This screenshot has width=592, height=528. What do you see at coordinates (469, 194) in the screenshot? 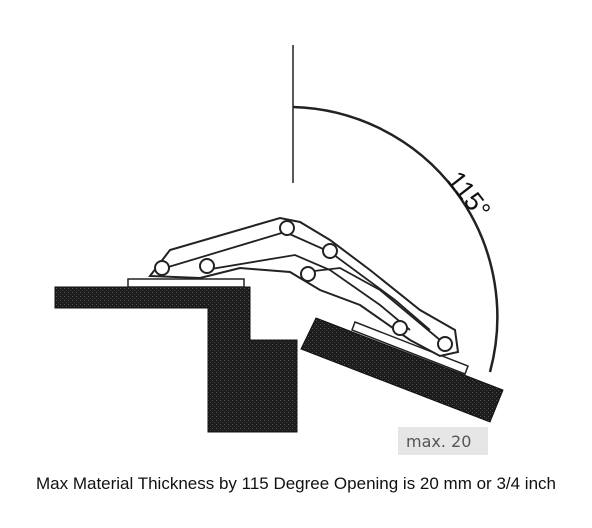
I see `angle-label: 115°` at bounding box center [469, 194].